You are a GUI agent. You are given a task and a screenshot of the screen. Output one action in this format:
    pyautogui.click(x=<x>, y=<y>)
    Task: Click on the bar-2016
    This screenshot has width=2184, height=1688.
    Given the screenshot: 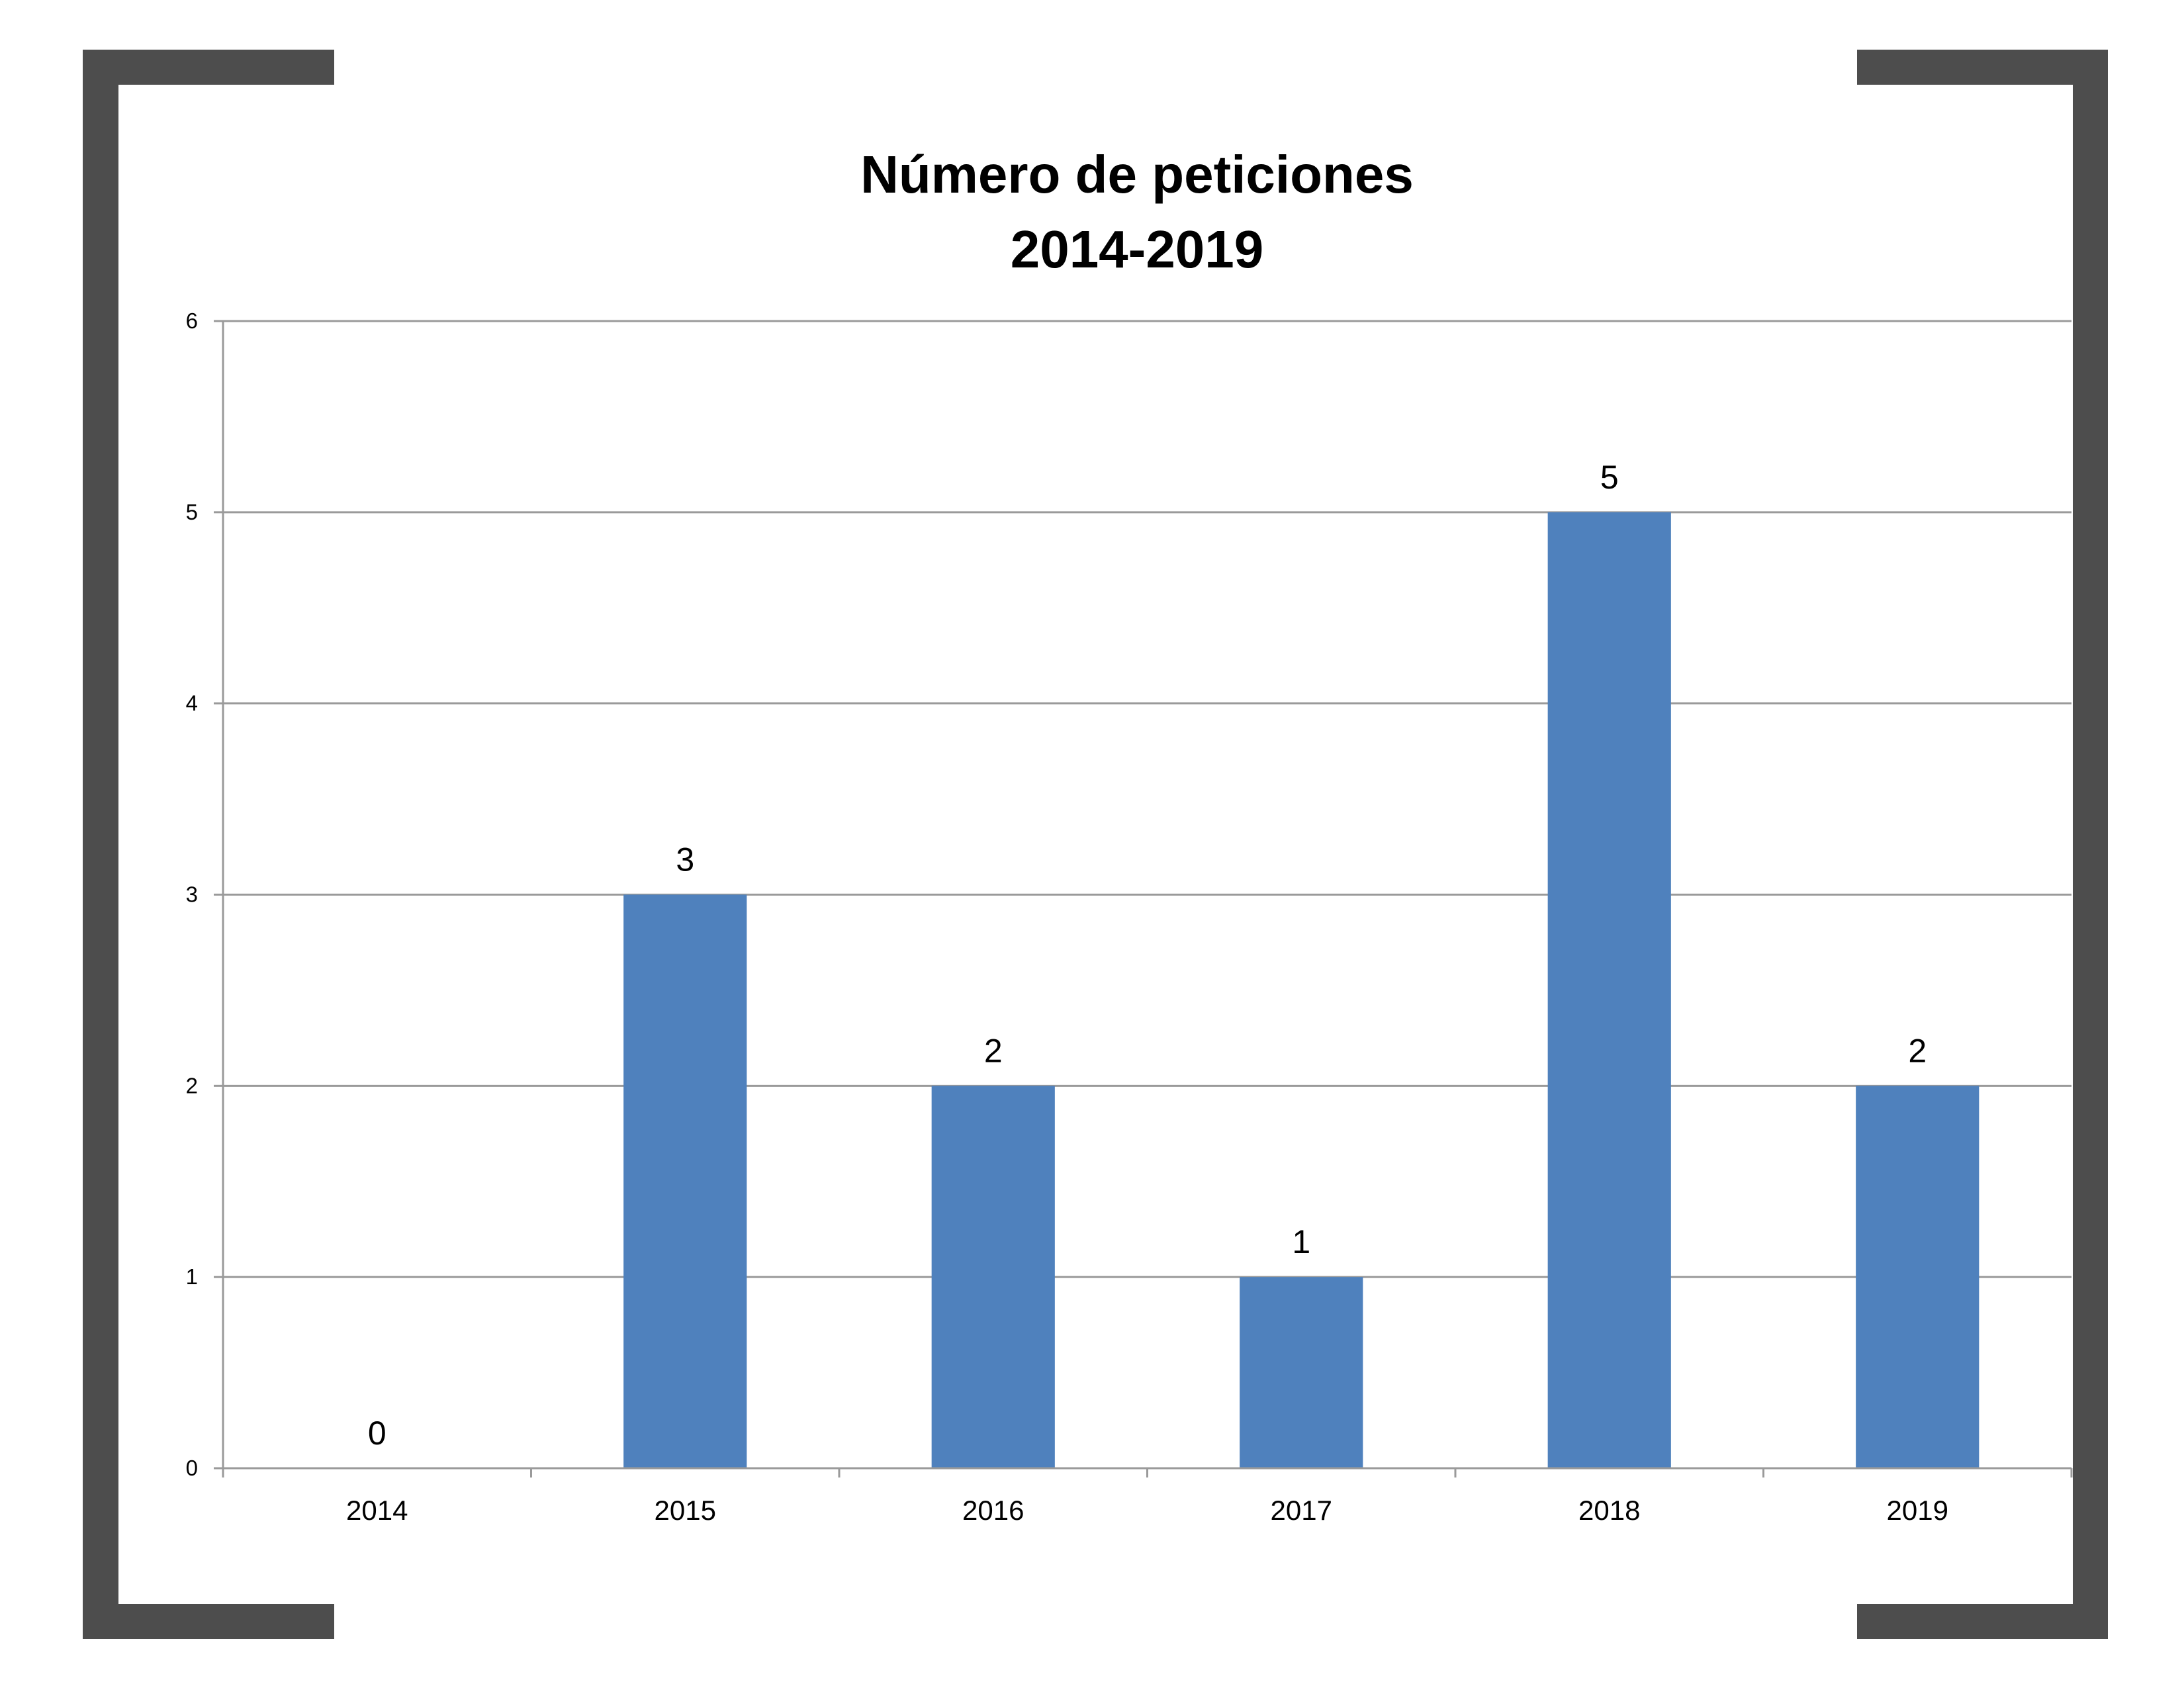 What is the action you would take?
    pyautogui.click(x=993, y=1277)
    